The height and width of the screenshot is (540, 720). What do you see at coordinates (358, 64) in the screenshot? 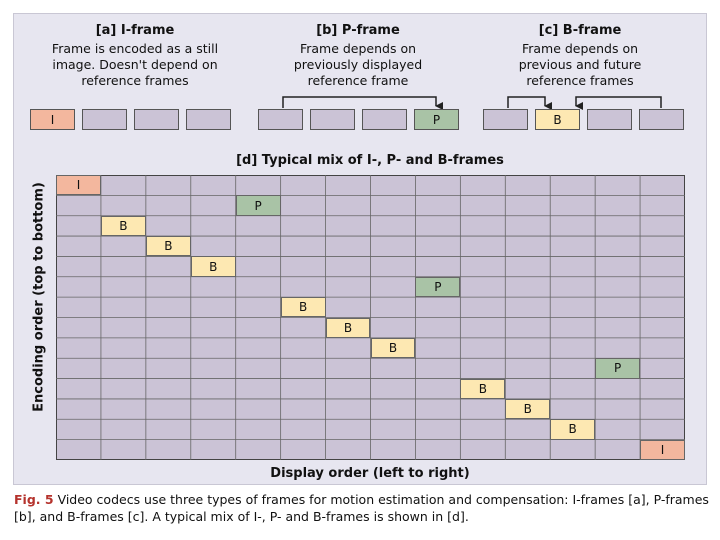
I see `section-desc-line: previously displayed` at bounding box center [358, 64].